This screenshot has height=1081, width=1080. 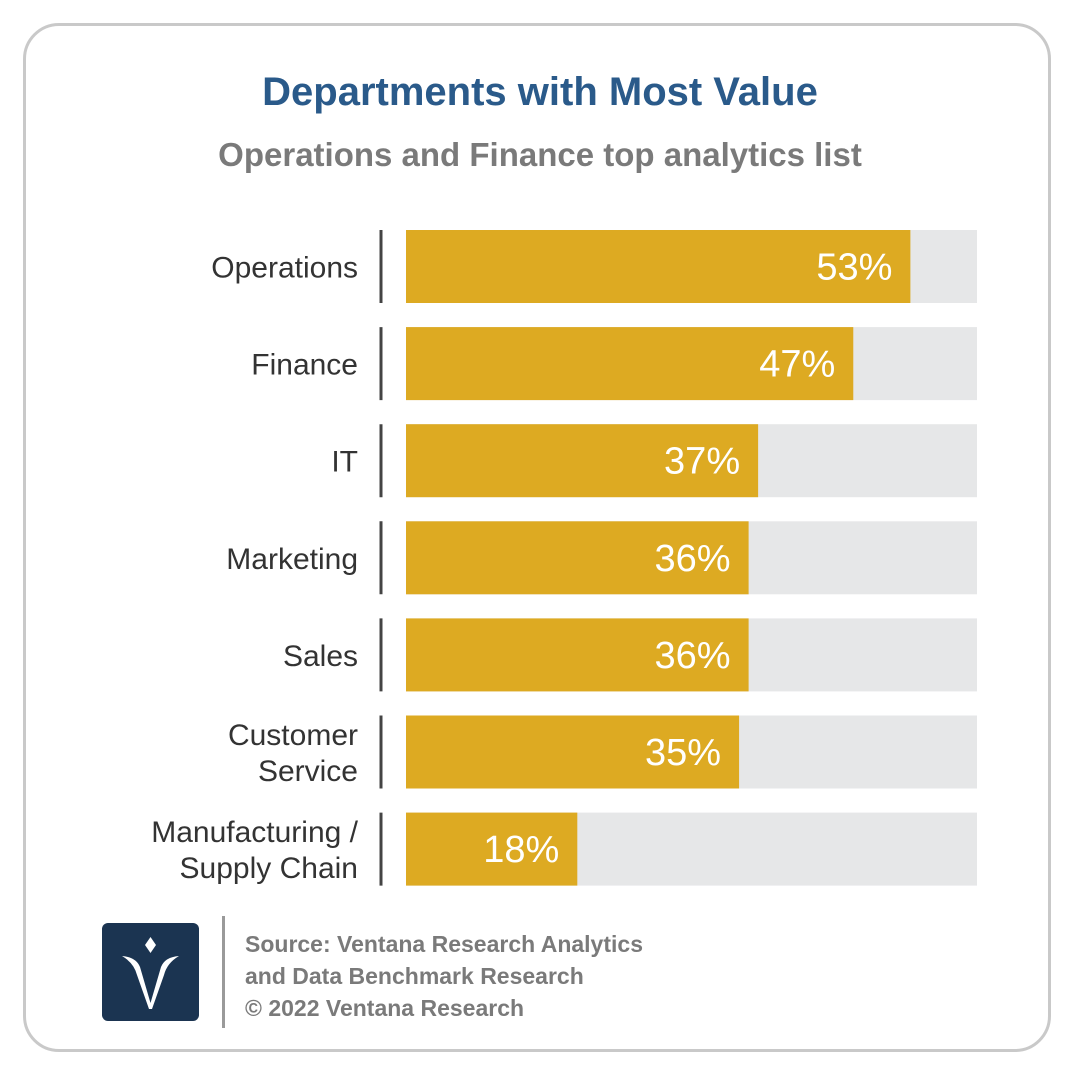 What do you see at coordinates (540, 92) in the screenshot?
I see `chart-title: Departments with Most Value` at bounding box center [540, 92].